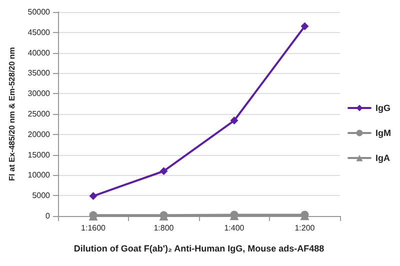 The width and height of the screenshot is (400, 266). Describe the element at coordinates (39, 12) in the screenshot. I see `y-tick-label: 50000` at that location.